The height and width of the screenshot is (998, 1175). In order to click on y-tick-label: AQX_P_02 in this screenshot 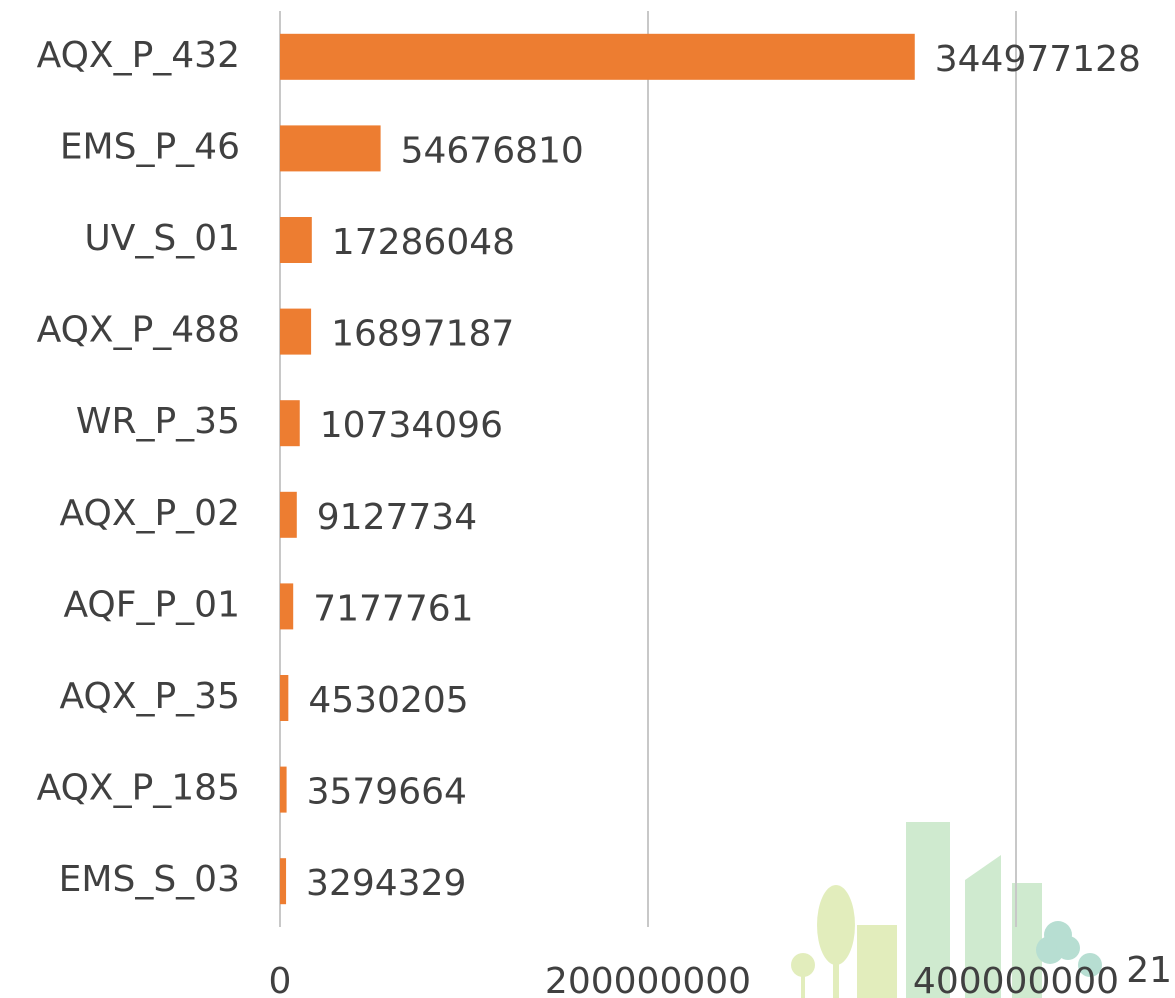, I will do `click(149, 513)`.